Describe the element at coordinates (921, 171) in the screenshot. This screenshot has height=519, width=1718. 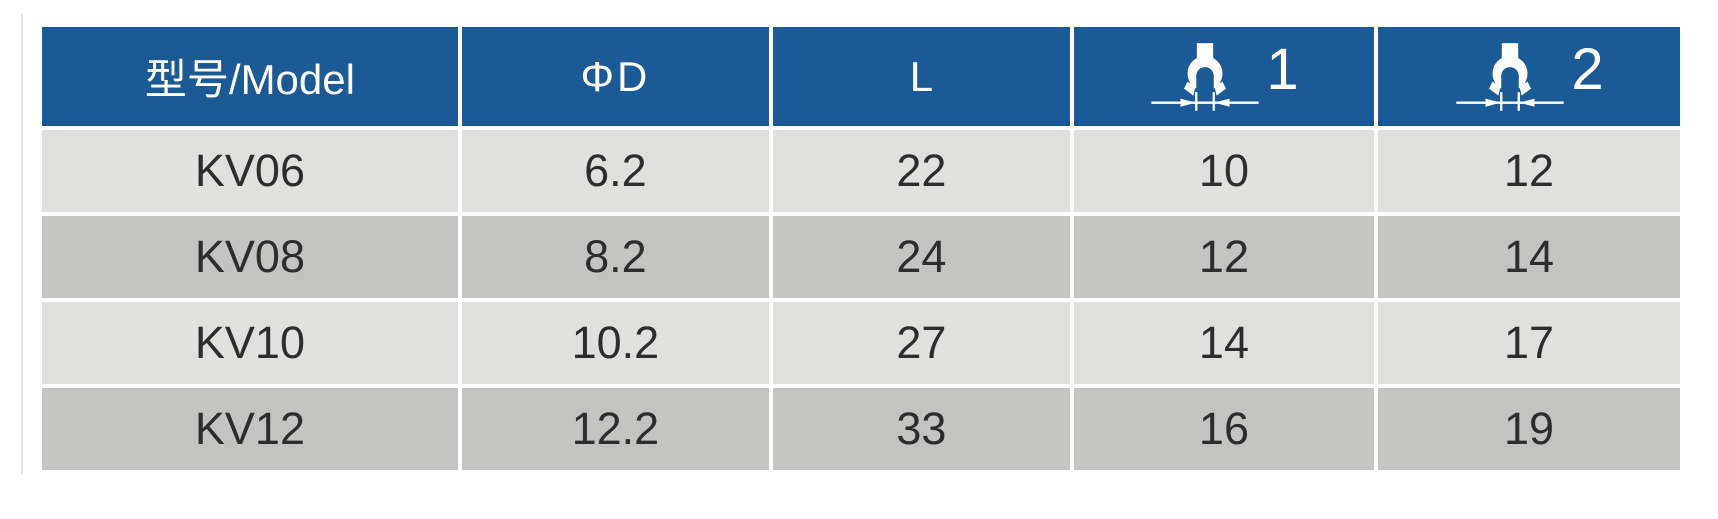
I see `cell-length: 22` at that location.